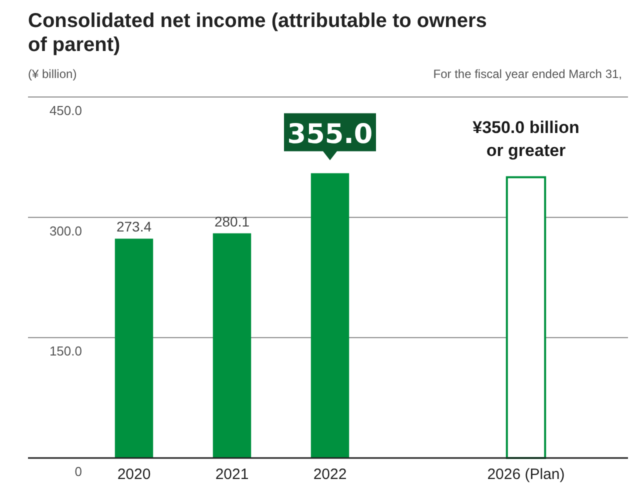 This screenshot has height=493, width=630. I want to click on data-label: ¥350.0 billion or greater, so click(526, 139).